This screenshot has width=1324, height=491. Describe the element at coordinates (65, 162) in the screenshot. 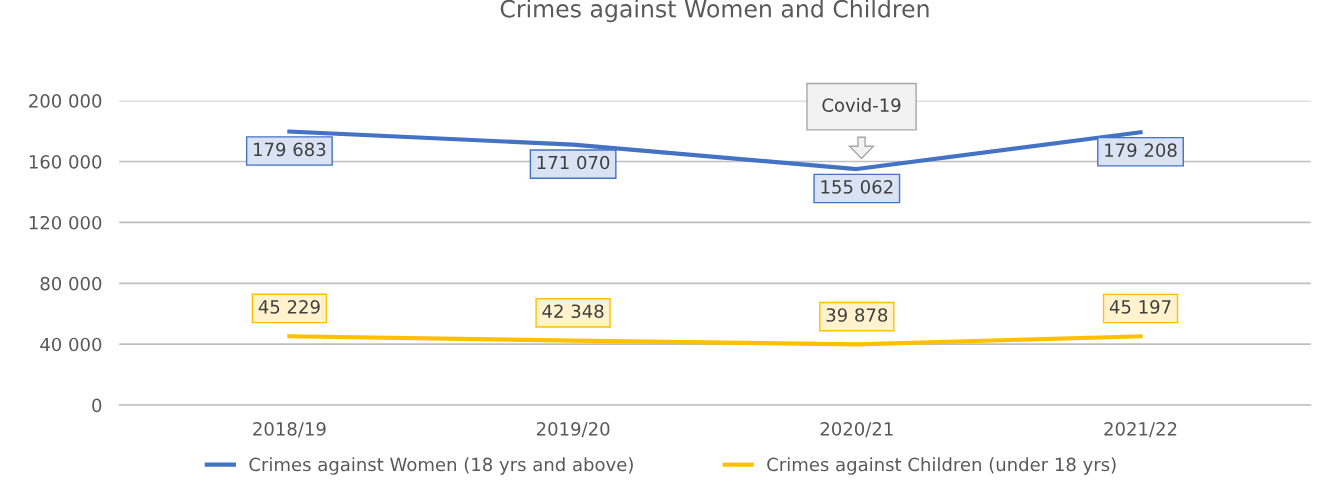

I see `y-tick-label: 160 000` at that location.